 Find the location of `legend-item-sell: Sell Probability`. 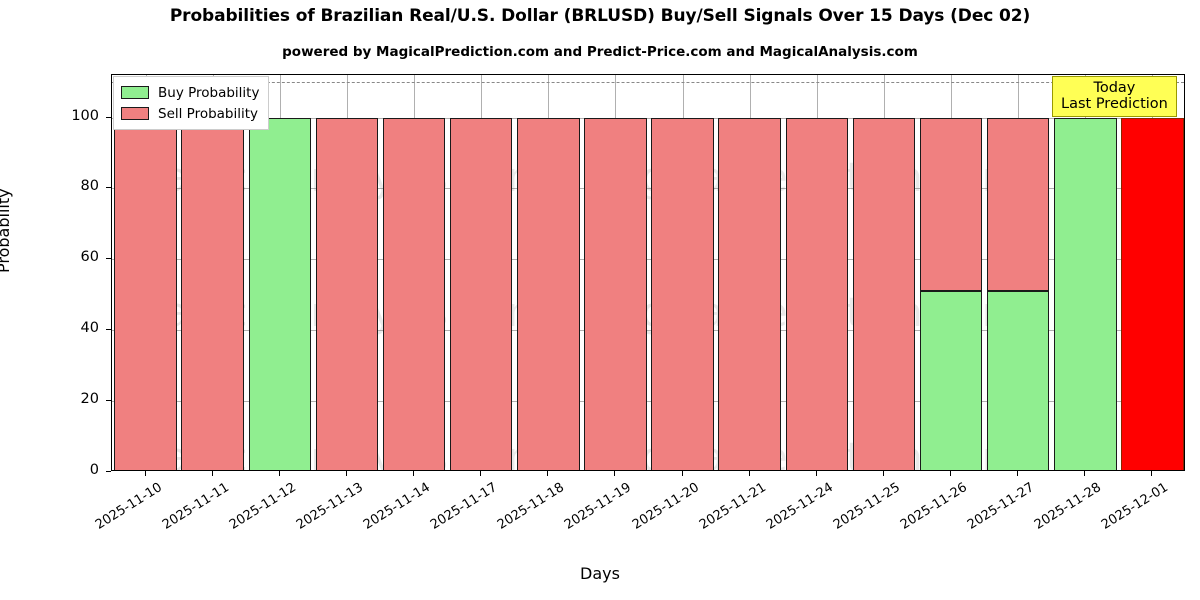

legend-item-sell: Sell Probability is located at coordinates (190, 113).